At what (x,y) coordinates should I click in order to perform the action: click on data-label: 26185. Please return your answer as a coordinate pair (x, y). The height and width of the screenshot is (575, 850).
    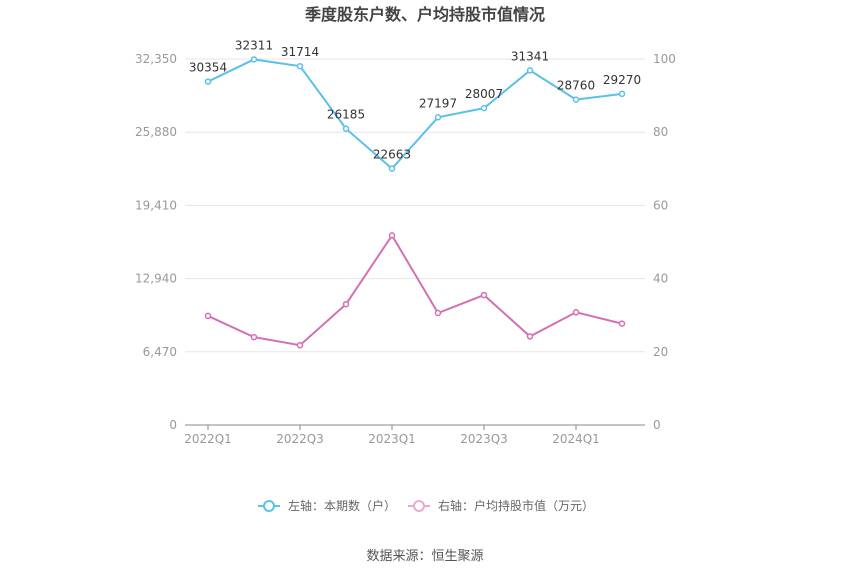
    Looking at the image, I should click on (346, 115).